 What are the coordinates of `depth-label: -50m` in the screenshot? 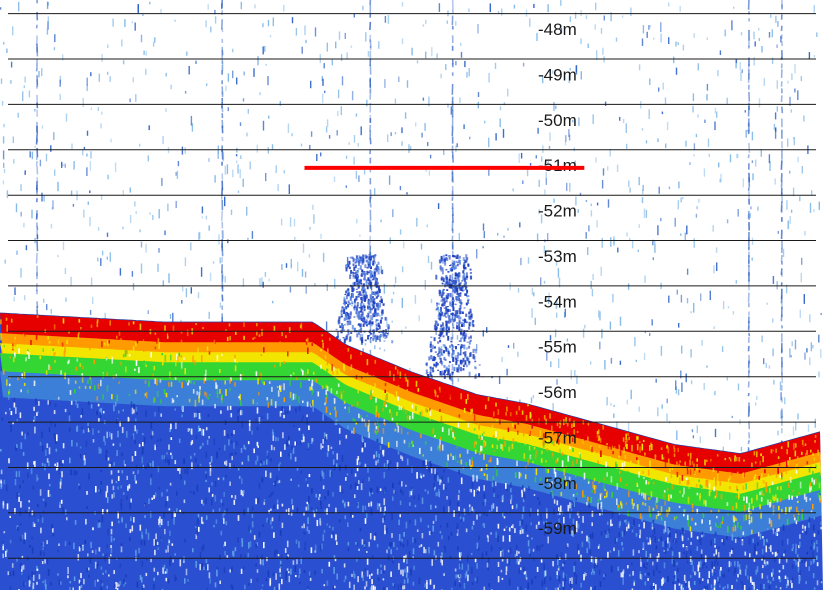 It's located at (557, 120).